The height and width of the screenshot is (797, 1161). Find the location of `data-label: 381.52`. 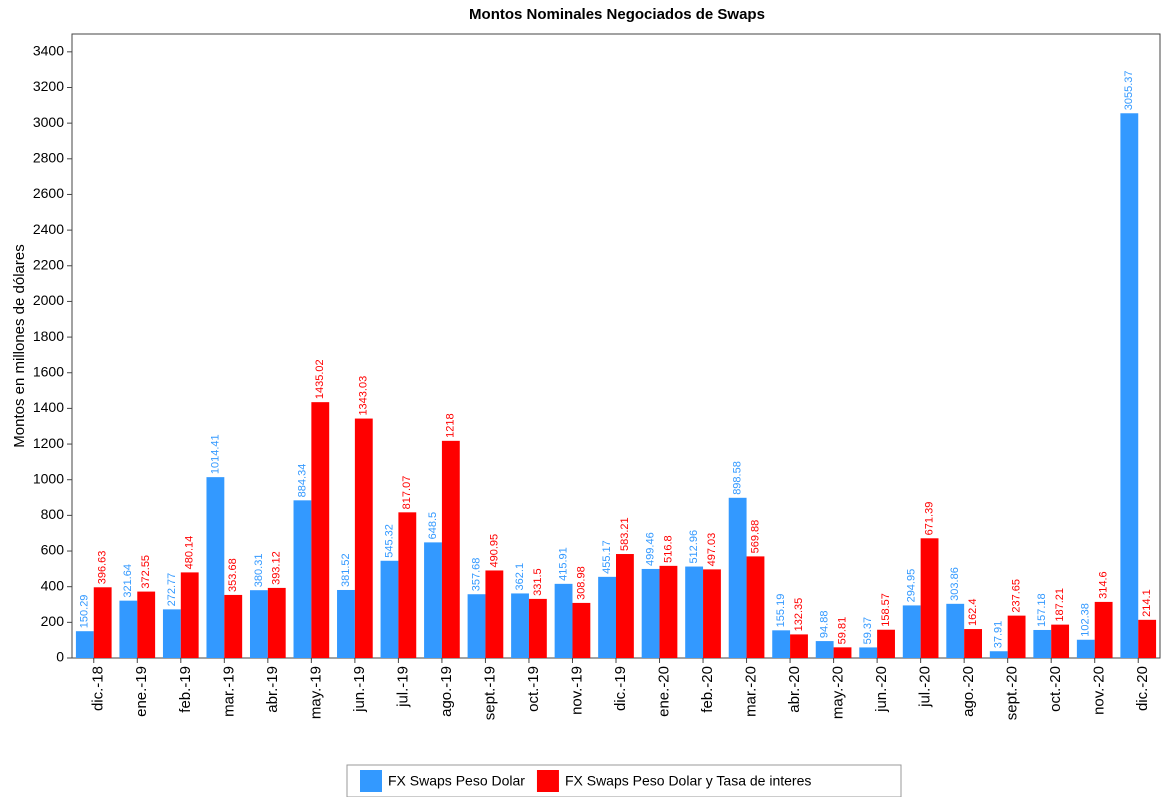

data-label: 381.52 is located at coordinates (346, 570).